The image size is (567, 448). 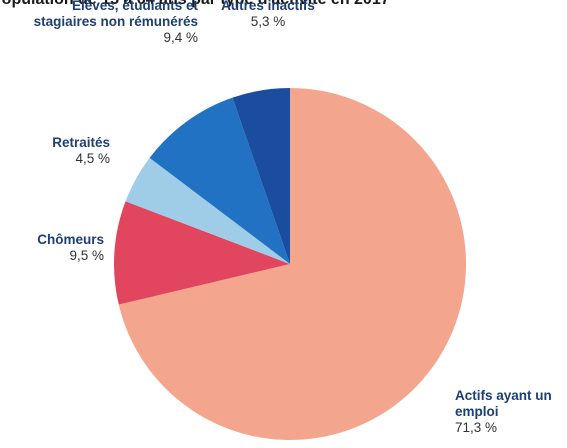 I want to click on value-label: 4,5 %, so click(x=92, y=158).